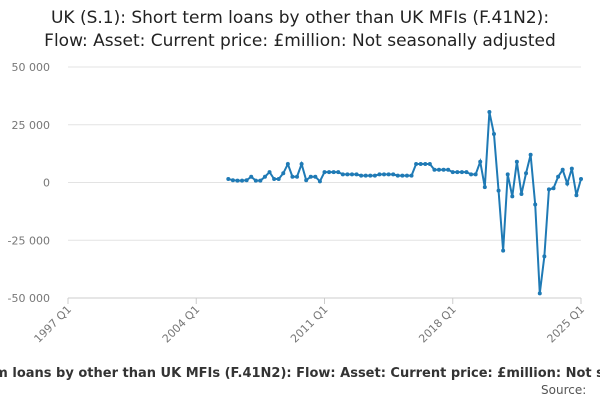 This screenshot has width=600, height=400. Describe the element at coordinates (46, 183) in the screenshot. I see `y-tick-label: 0` at that location.